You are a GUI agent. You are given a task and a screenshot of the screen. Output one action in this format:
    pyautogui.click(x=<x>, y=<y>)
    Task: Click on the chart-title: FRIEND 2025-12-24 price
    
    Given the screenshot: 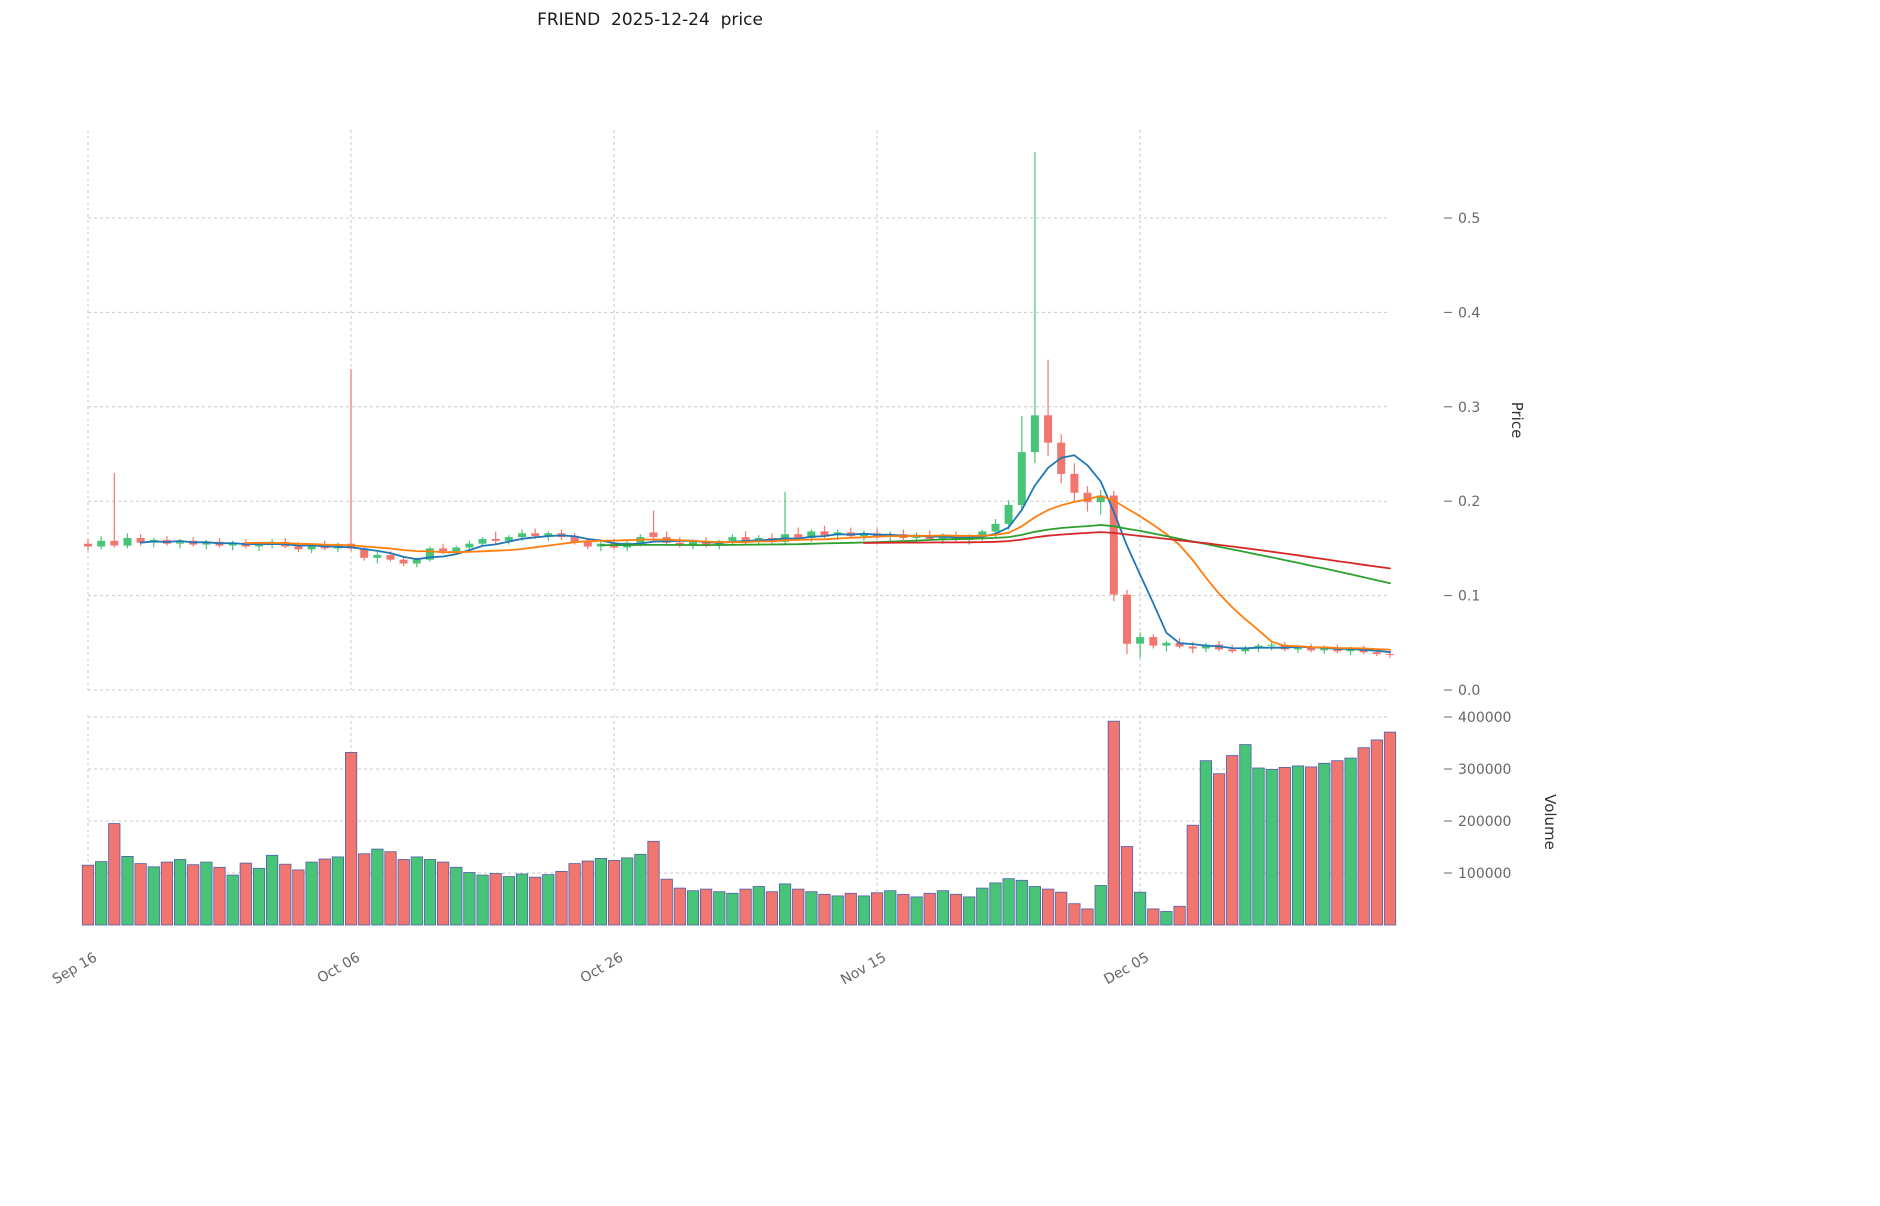 What is the action you would take?
    pyautogui.click(x=650, y=20)
    